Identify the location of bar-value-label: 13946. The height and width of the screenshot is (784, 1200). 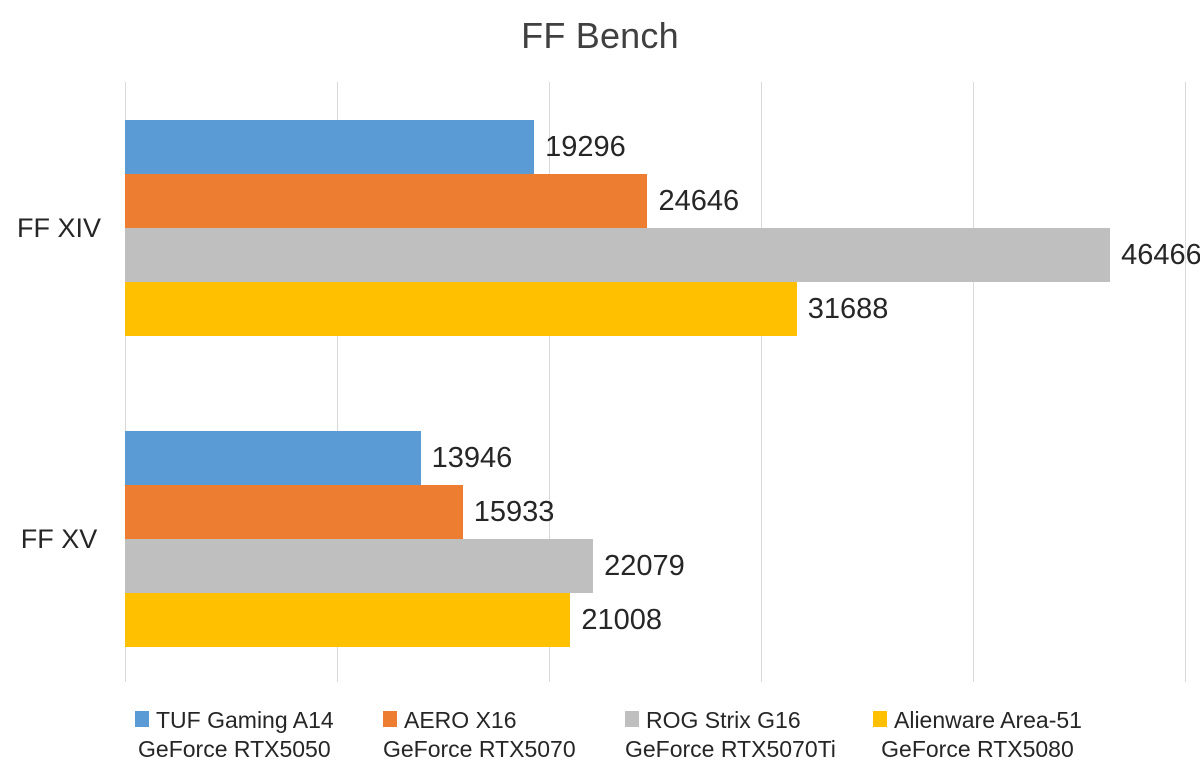
(472, 458).